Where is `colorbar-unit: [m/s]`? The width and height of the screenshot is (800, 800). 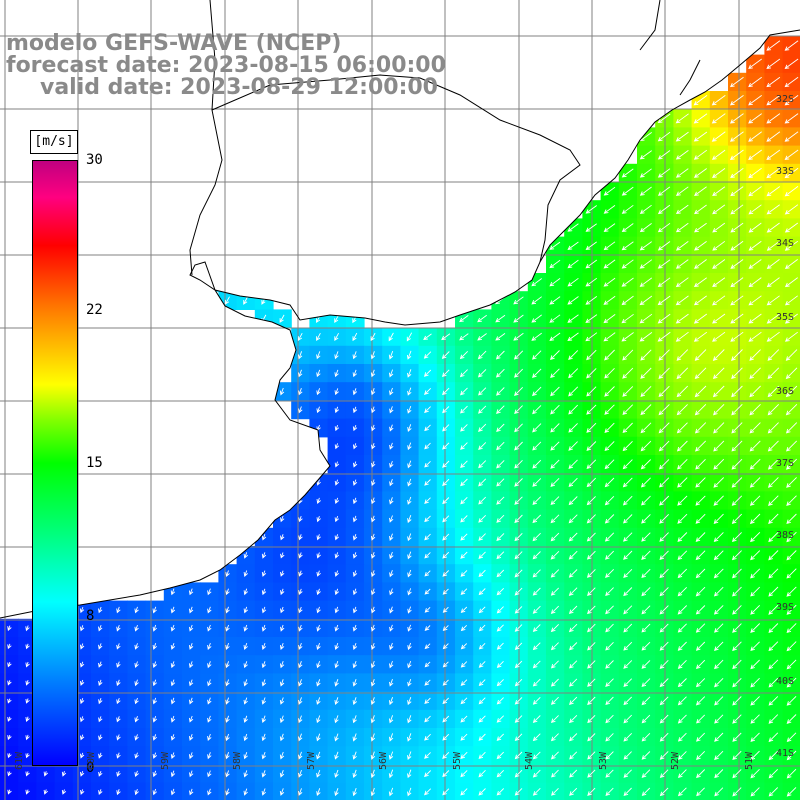 colorbar-unit: [m/s] is located at coordinates (54, 142).